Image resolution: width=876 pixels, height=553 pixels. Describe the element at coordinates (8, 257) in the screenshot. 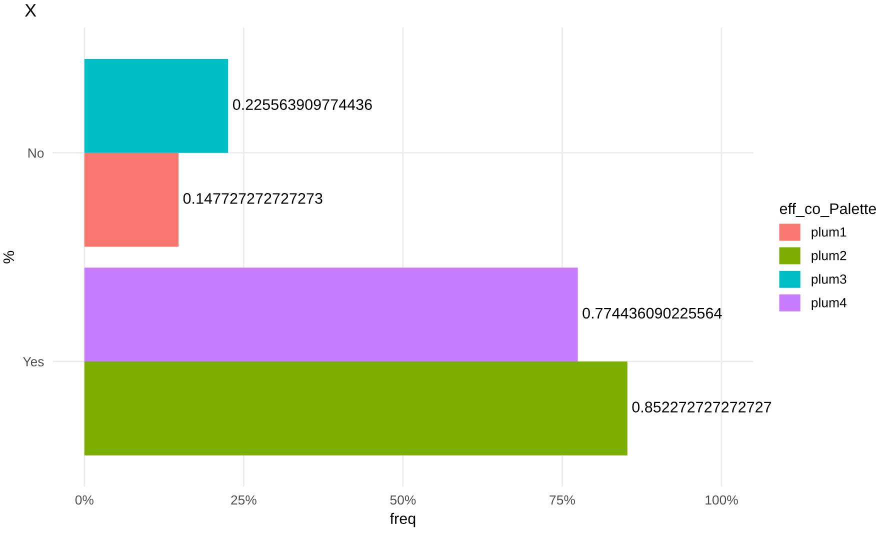

I see `y-axis-title: %` at that location.